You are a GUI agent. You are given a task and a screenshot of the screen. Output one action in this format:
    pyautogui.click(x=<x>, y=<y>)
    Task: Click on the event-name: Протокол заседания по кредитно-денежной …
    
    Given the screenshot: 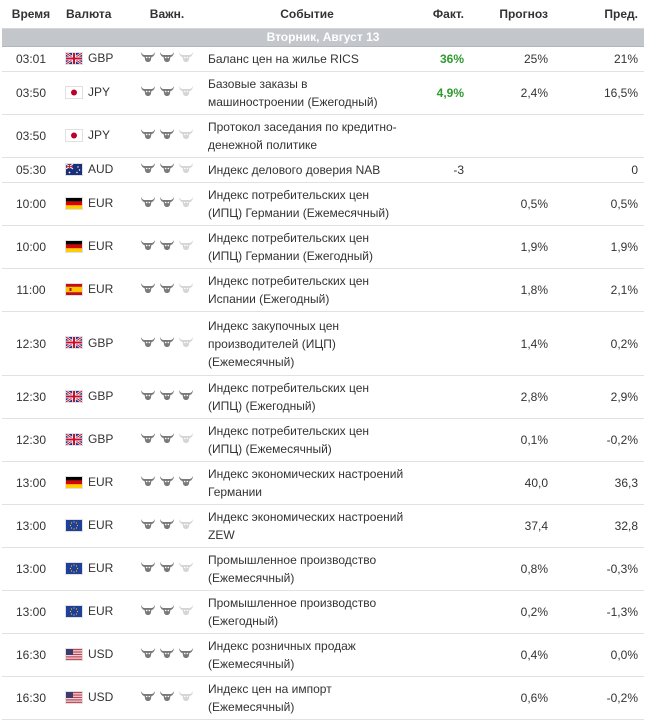 What is the action you would take?
    pyautogui.click(x=307, y=136)
    